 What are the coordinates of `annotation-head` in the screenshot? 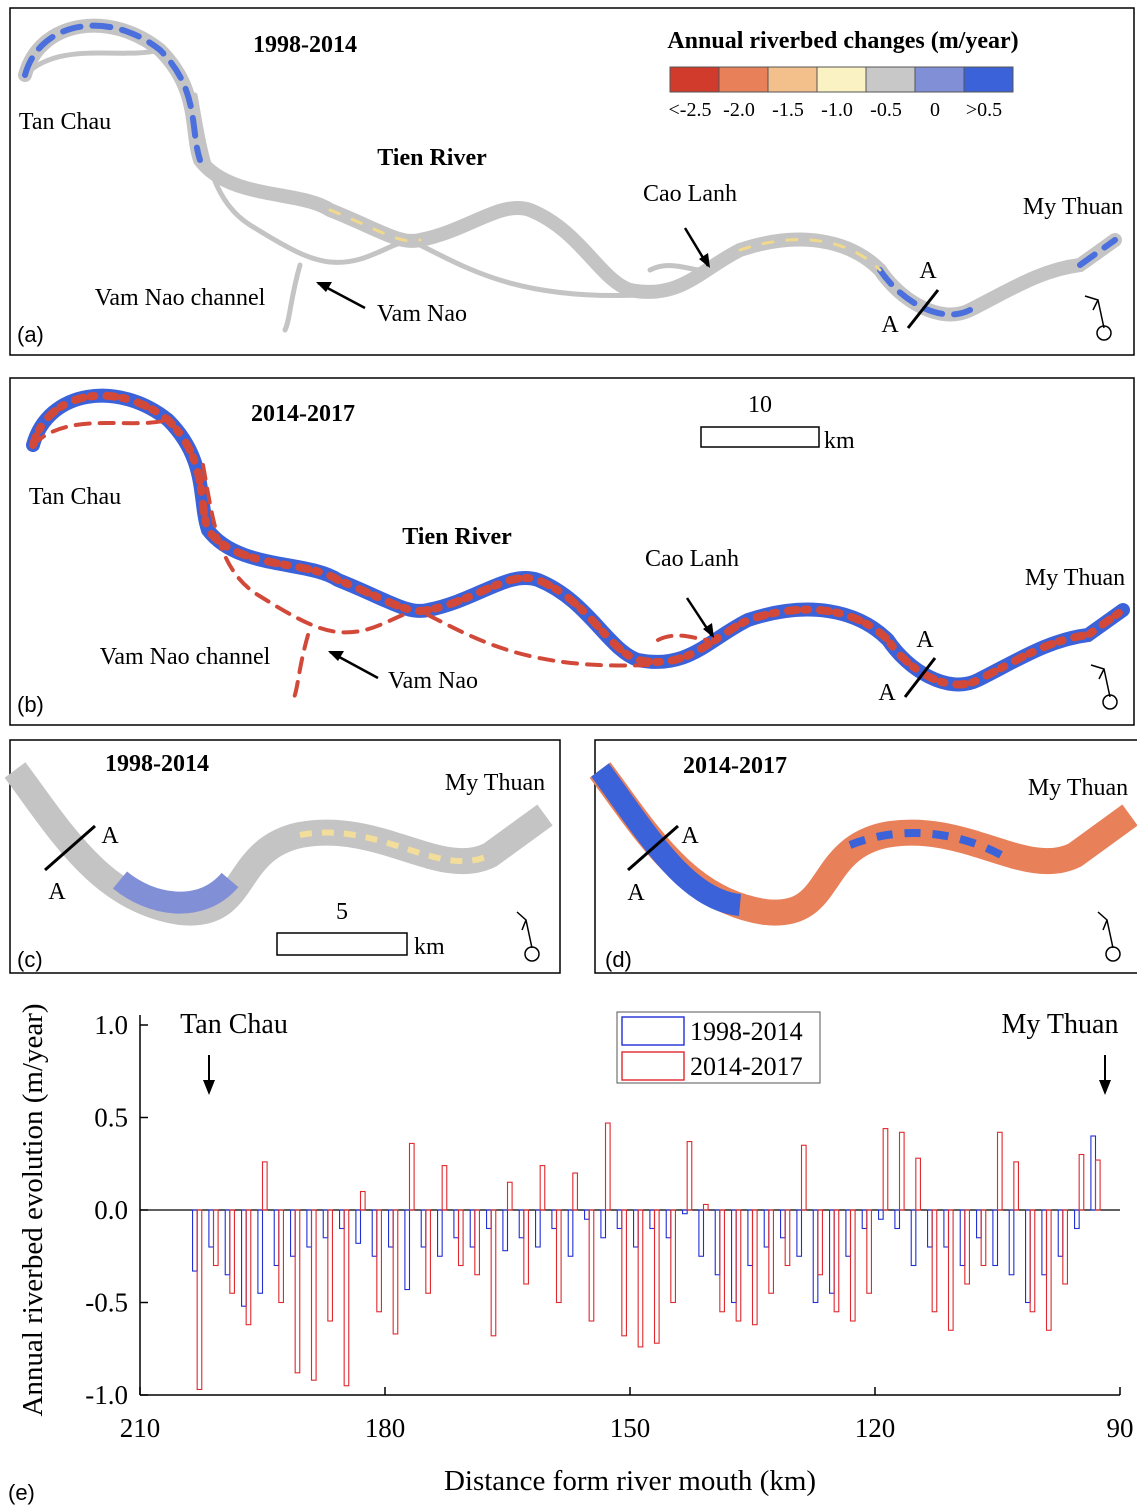 It's located at (1105, 1087).